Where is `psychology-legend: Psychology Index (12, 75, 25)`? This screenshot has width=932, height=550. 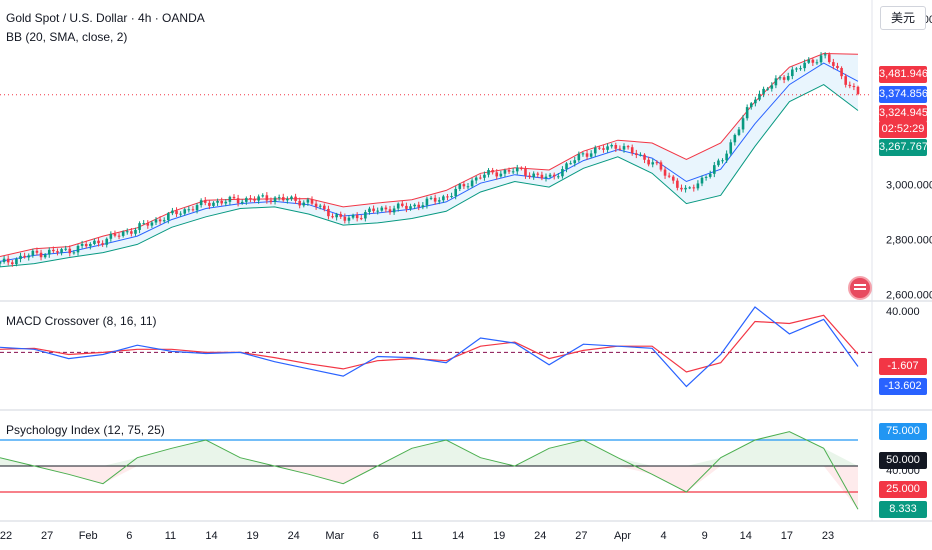 psychology-legend: Psychology Index (12, 75, 25) is located at coordinates (85, 430).